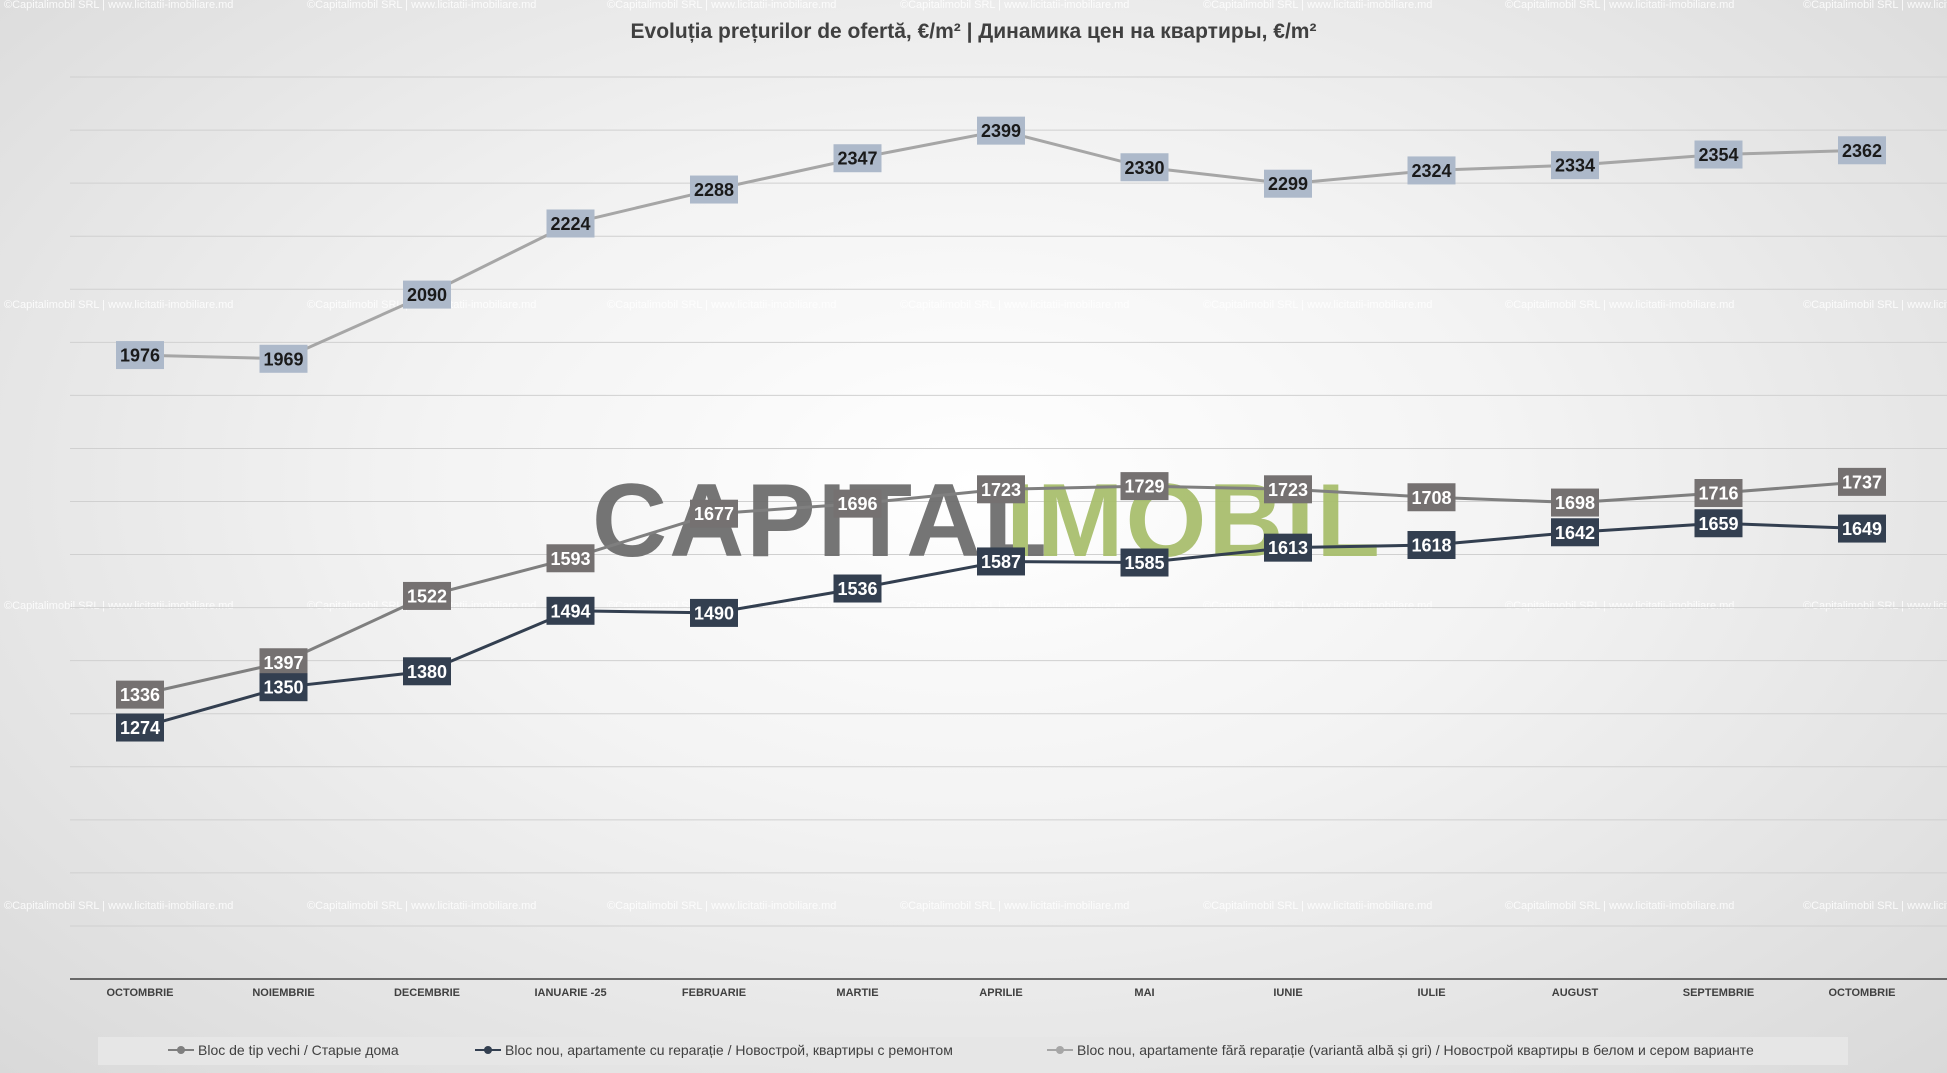 This screenshot has height=1073, width=1947. I want to click on data-label-value: 1716, so click(1718, 494).